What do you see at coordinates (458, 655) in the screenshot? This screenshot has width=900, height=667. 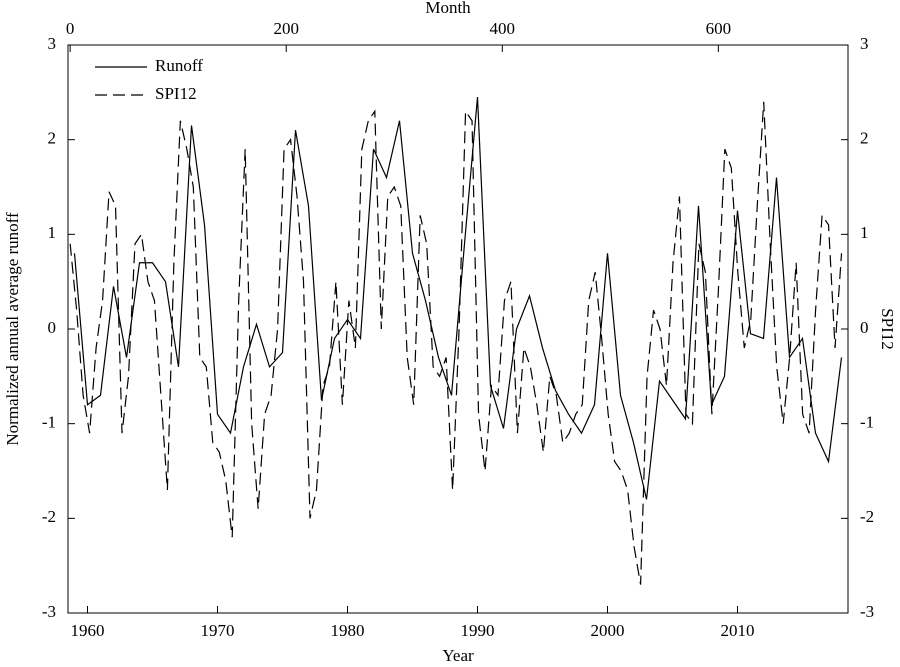 I see `x-axis-label: Year` at bounding box center [458, 655].